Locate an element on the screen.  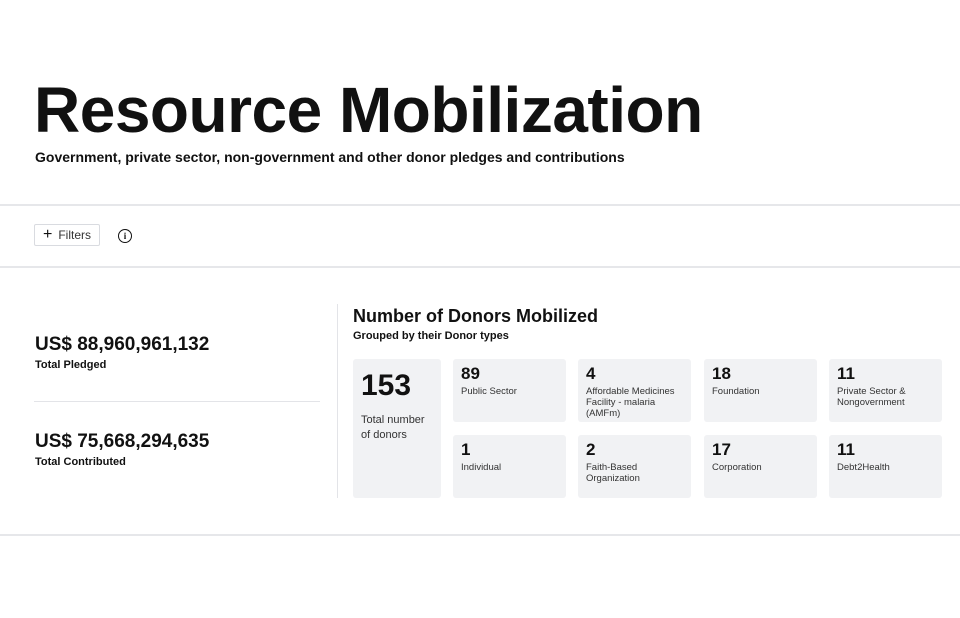
total-donors-label: Total number of donors is located at coordinates (393, 427).